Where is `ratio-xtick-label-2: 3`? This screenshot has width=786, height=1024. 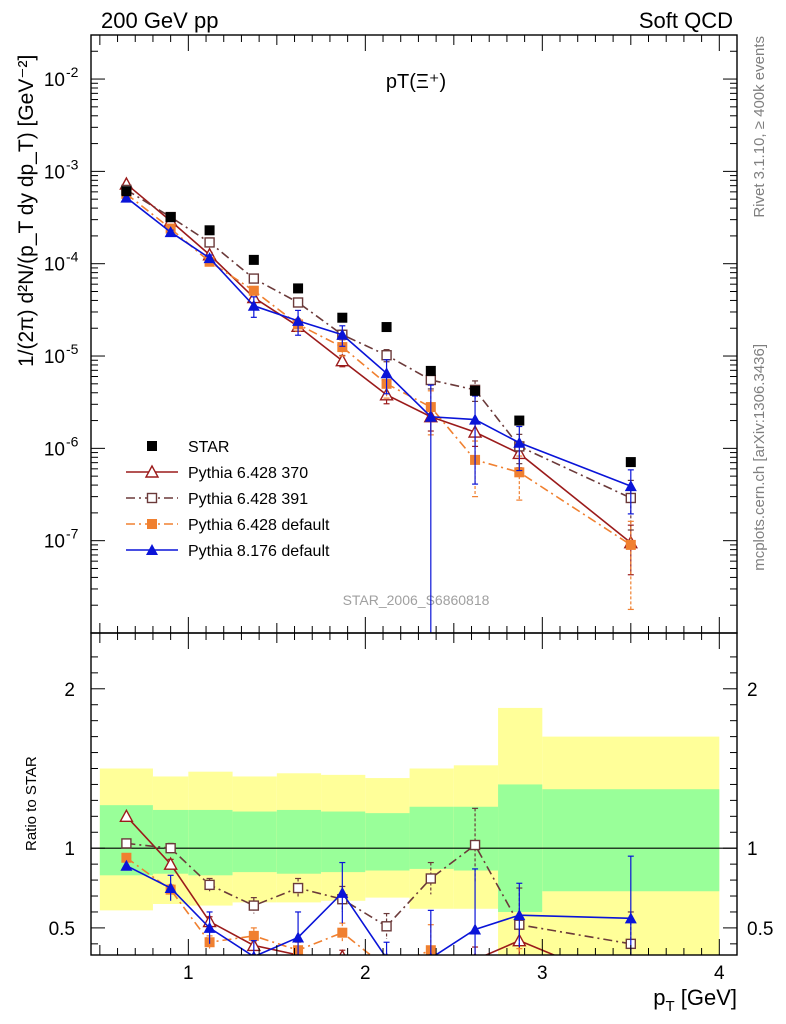
ratio-xtick-label-2: 3 is located at coordinates (542, 973).